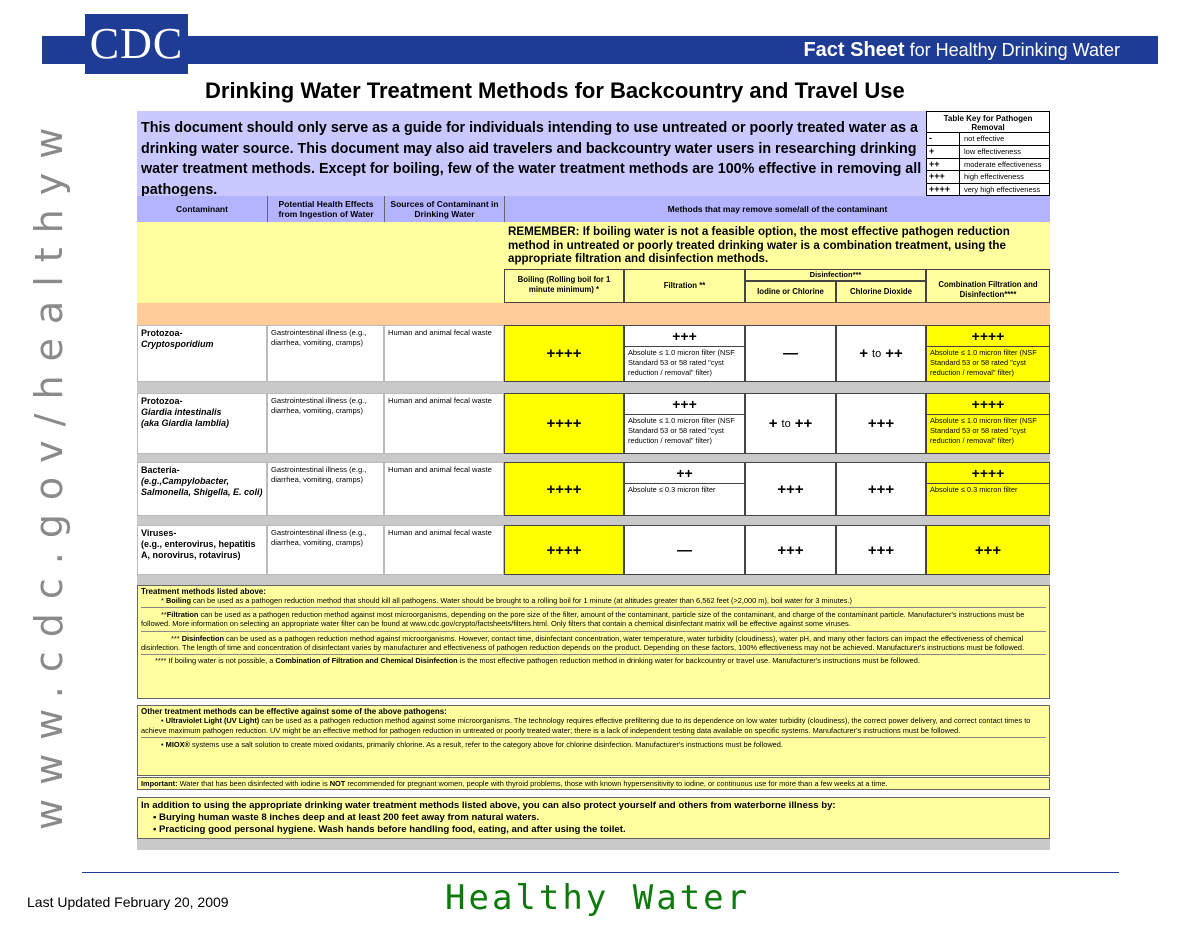 Image resolution: width=1200 pixels, height=930 pixels. Describe the element at coordinates (185, 423) in the screenshot. I see `row-organism-aka: (aka Giardia lamblia)` at that location.